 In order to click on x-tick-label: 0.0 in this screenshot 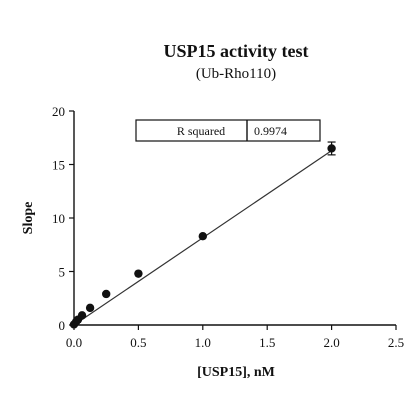, I will do `click(74, 342)`.